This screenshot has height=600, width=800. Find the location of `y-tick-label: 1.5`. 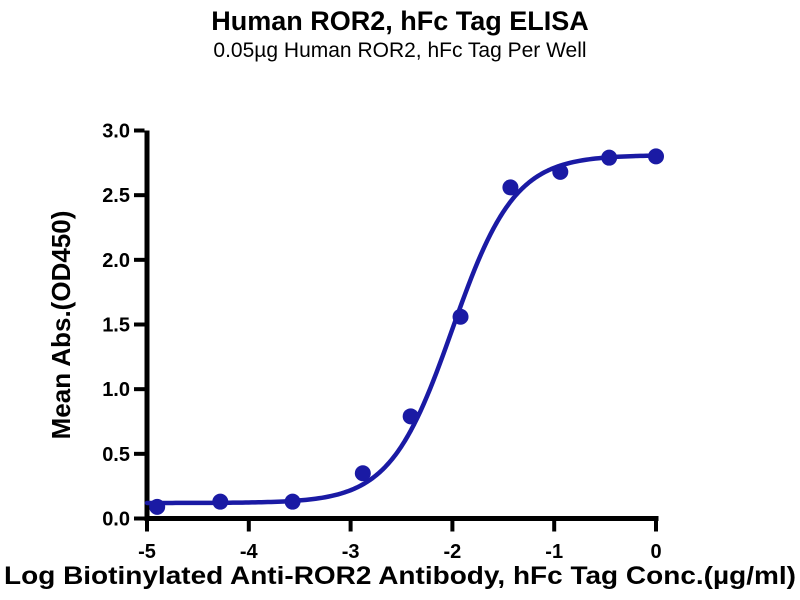

y-tick-label: 1.5 is located at coordinates (116, 326).